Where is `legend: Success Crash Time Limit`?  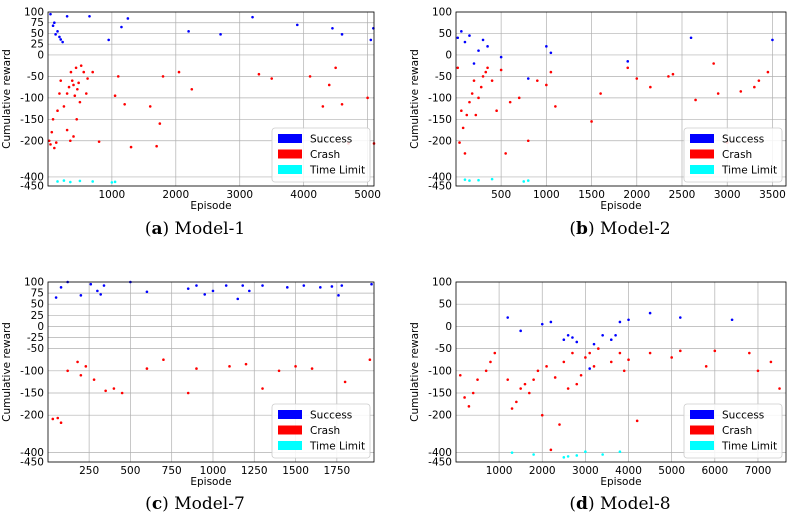 legend: Success Crash Time Limit is located at coordinates (733, 155).